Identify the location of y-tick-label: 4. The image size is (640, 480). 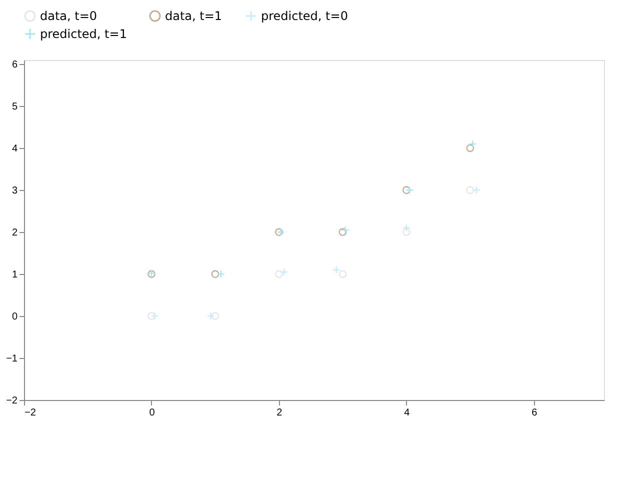
(15, 149).